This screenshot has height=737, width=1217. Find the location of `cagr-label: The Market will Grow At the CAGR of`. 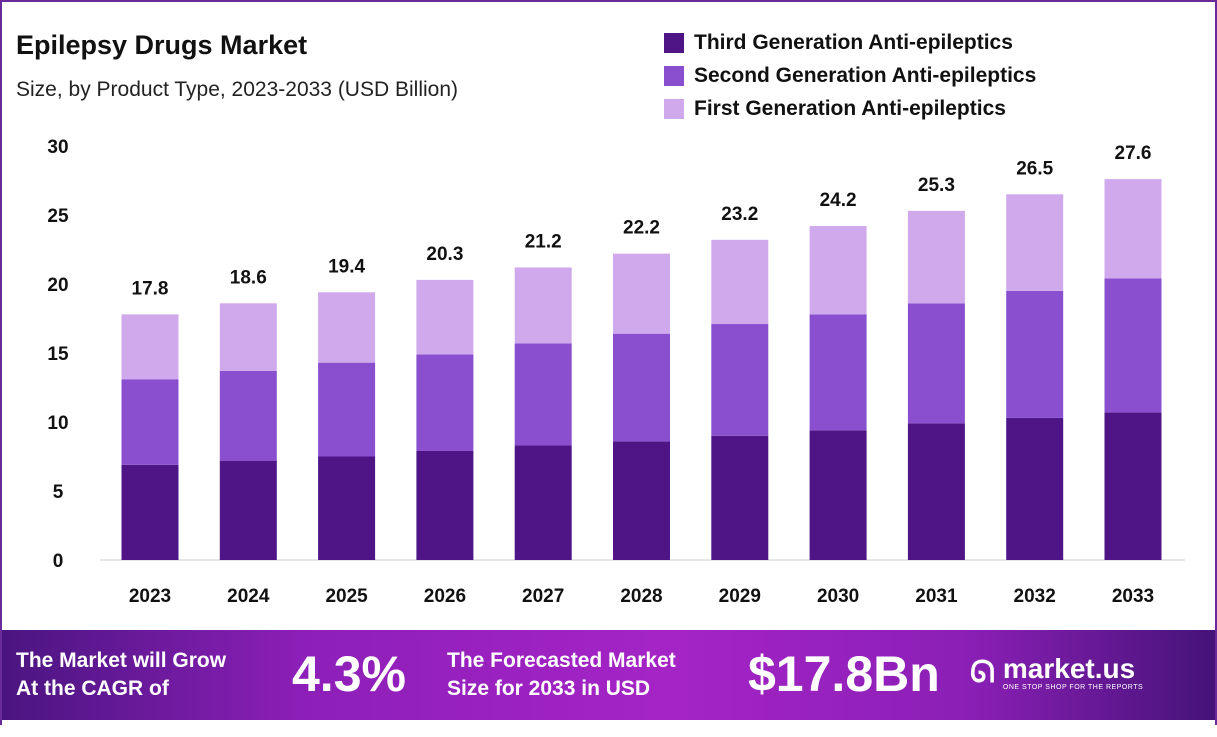

cagr-label: The Market will Grow At the CAGR of is located at coordinates (121, 675).